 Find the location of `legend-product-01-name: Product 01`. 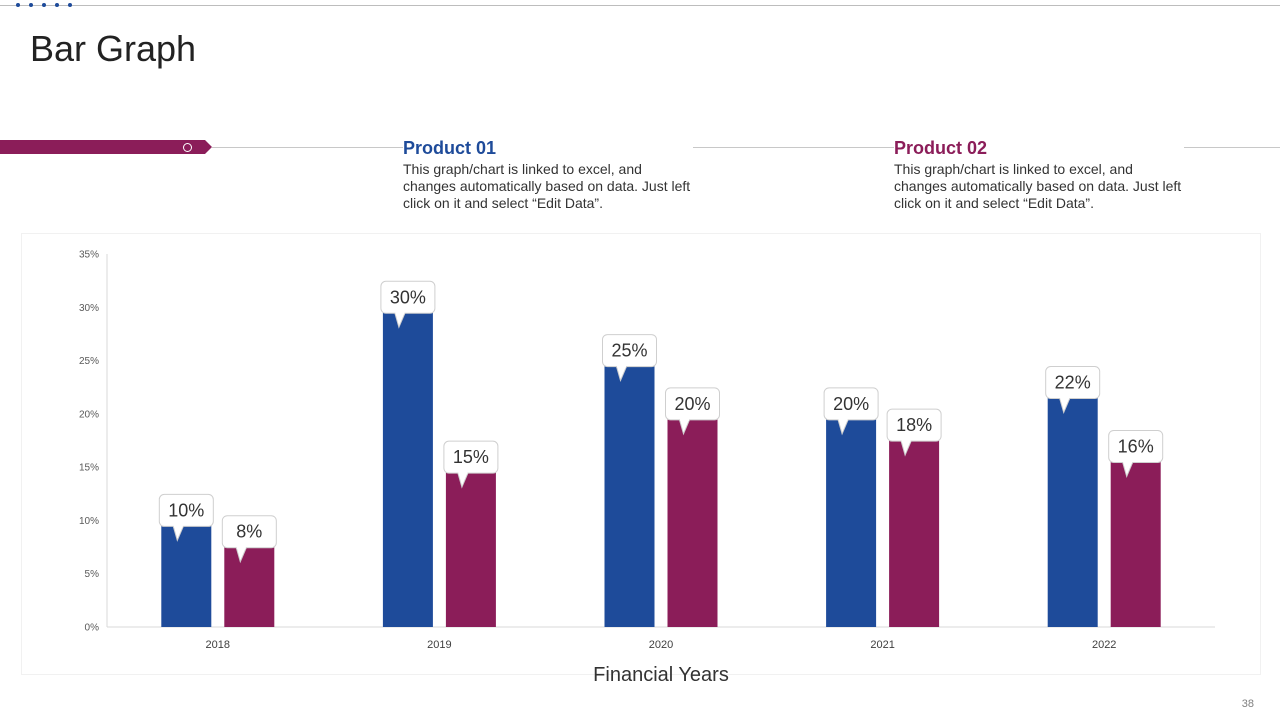

legend-product-01-name: Product 01 is located at coordinates (454, 148).